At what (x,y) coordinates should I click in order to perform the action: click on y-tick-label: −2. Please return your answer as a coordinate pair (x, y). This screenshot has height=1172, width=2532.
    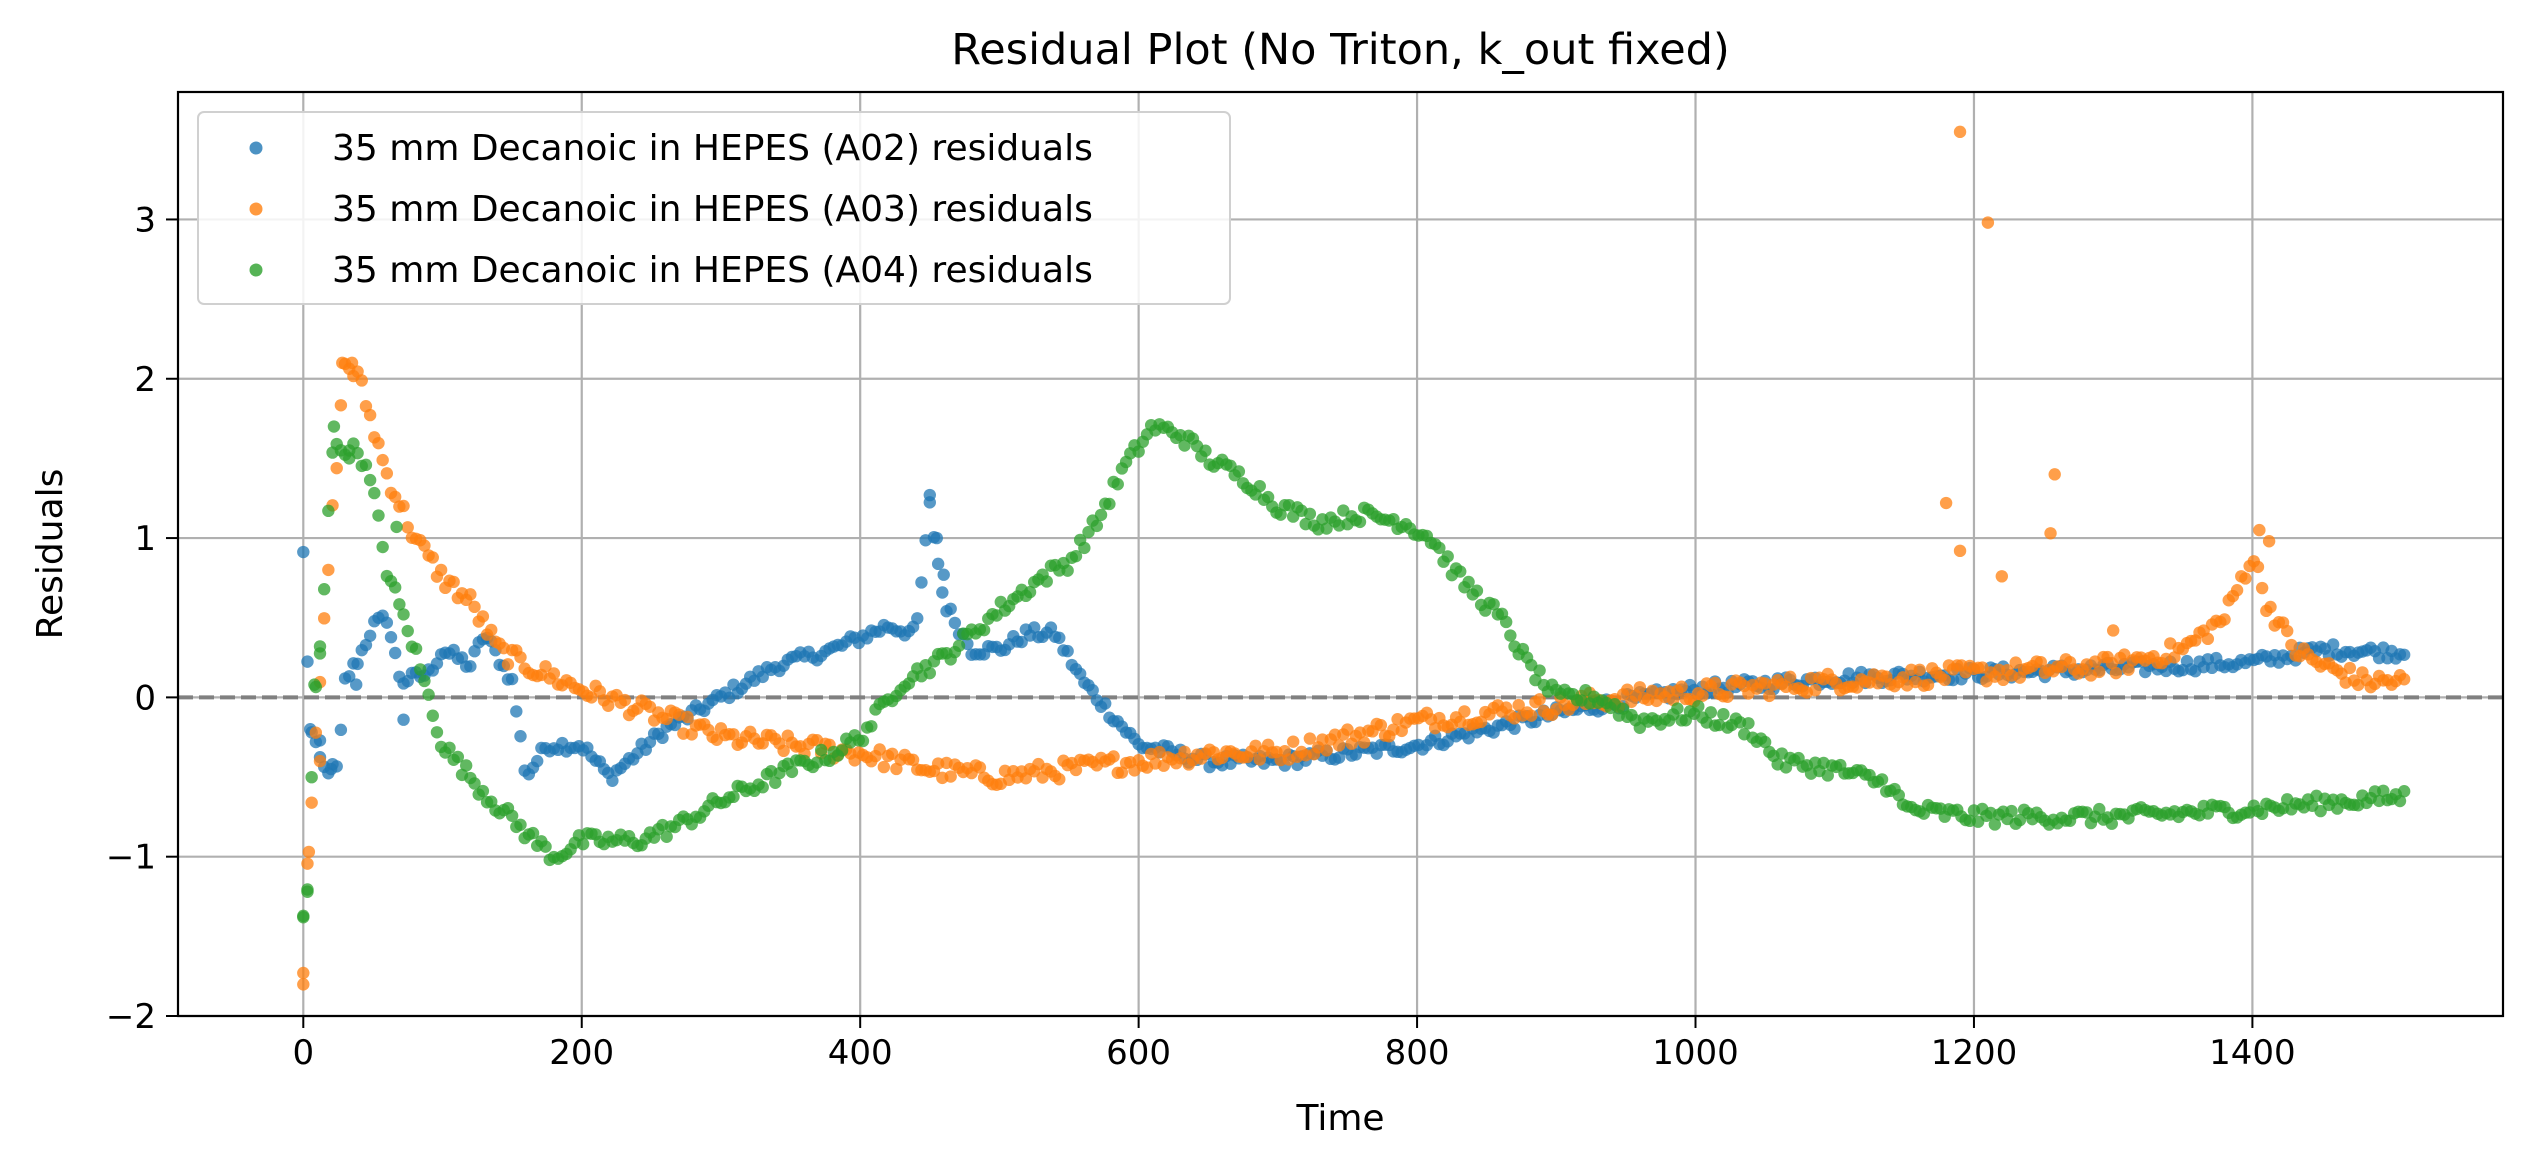
    Looking at the image, I should click on (131, 1017).